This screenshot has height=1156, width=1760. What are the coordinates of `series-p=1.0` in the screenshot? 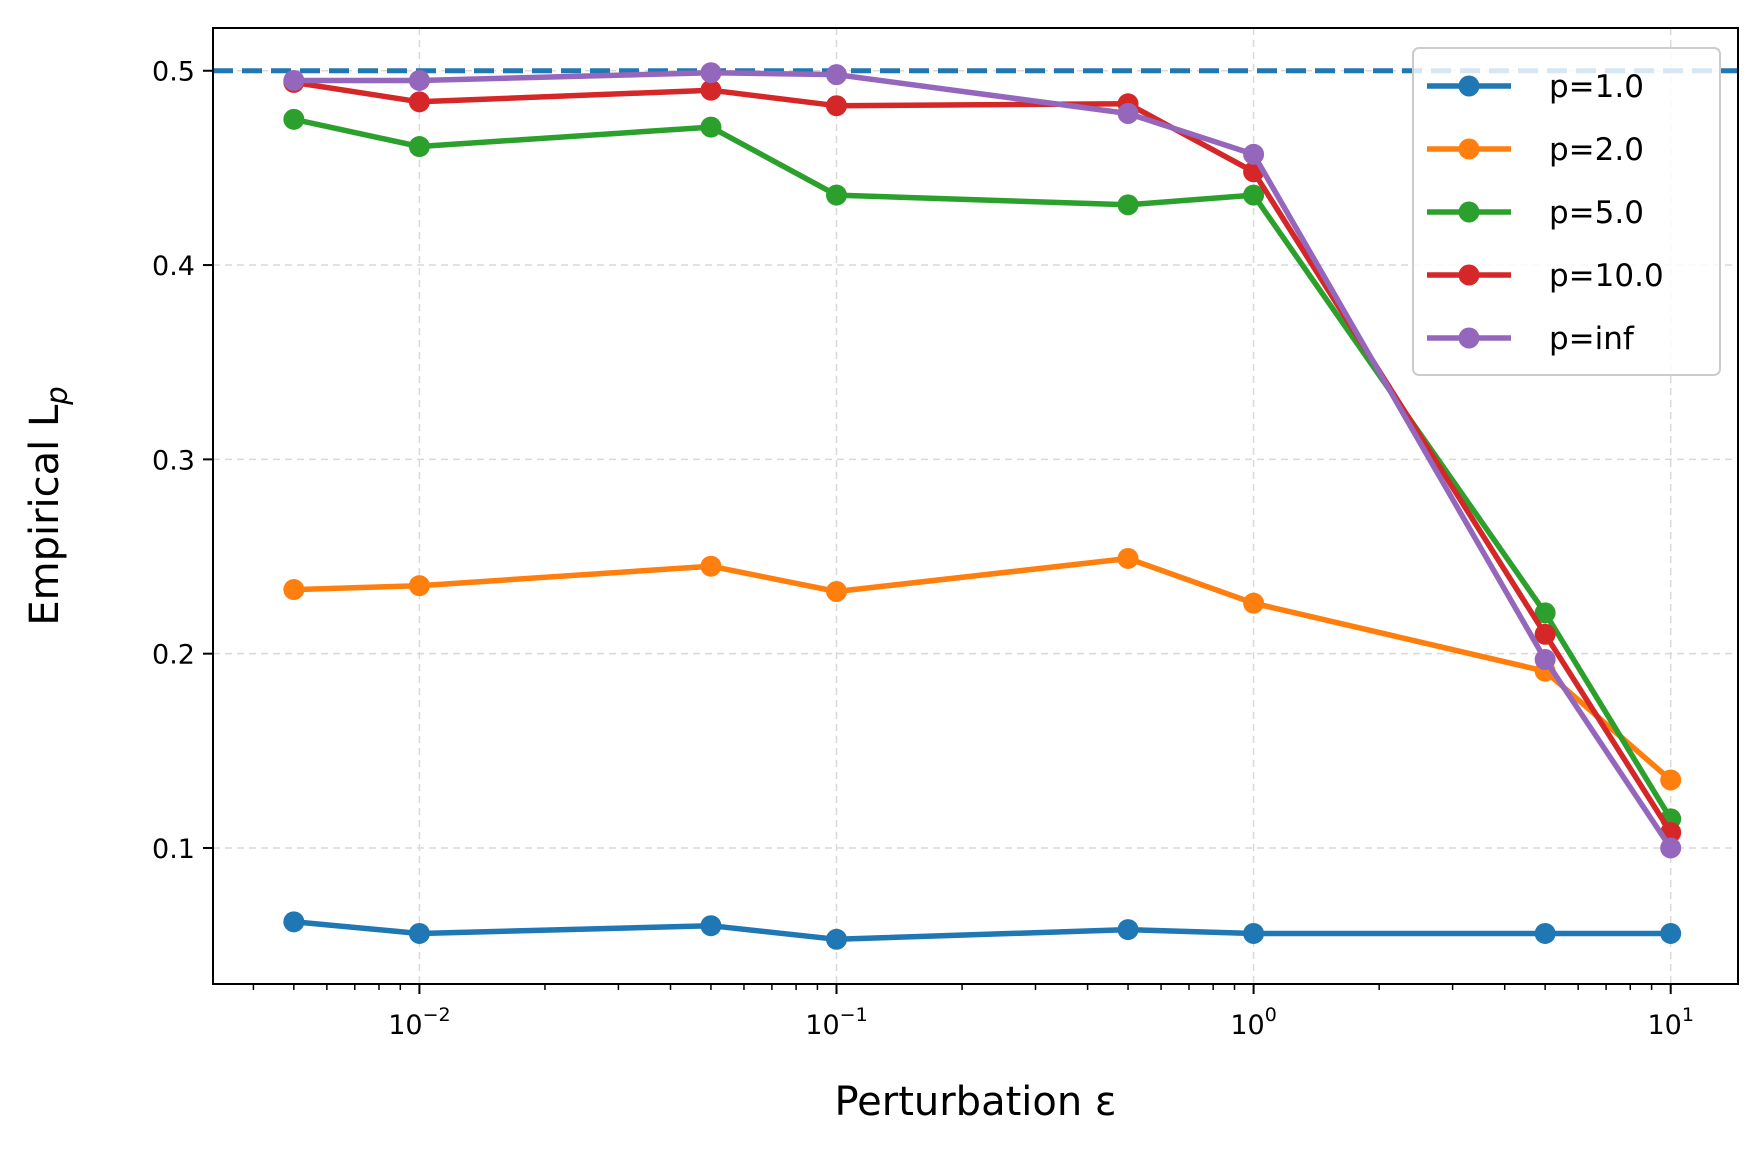 It's located at (982, 930).